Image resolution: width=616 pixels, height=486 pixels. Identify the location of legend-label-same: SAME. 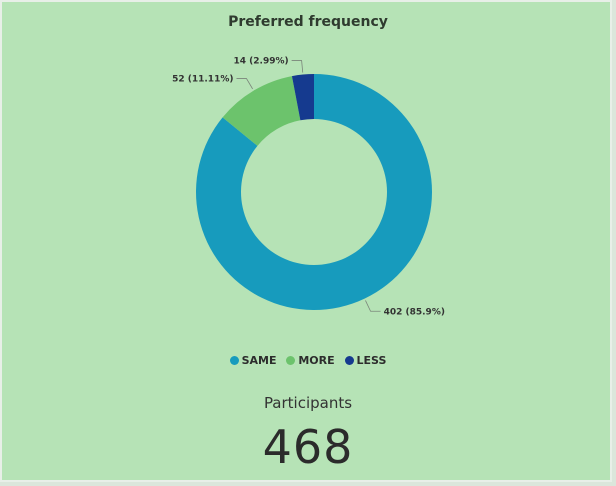
(259, 360).